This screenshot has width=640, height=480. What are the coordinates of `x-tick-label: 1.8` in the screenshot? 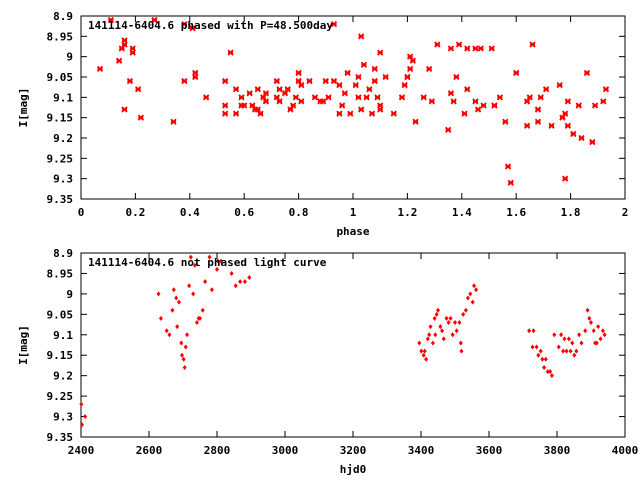 It's located at (571, 212).